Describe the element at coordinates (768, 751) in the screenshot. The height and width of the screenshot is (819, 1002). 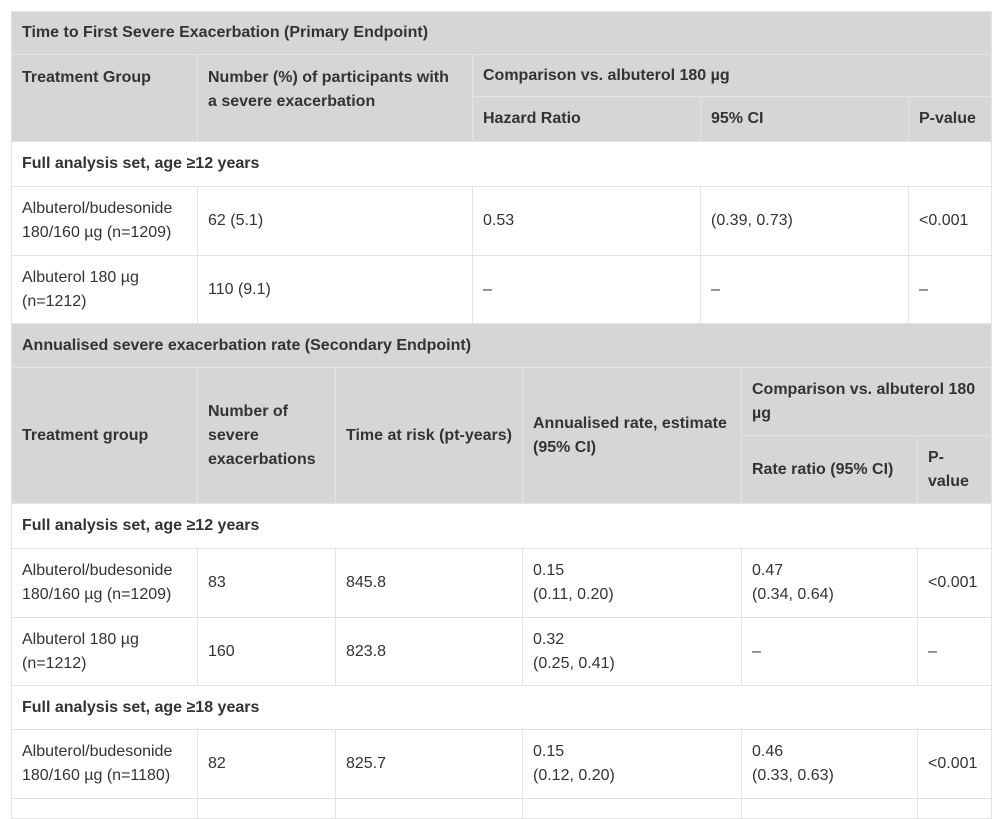
I see `ratio-estimate: 0.46` at that location.